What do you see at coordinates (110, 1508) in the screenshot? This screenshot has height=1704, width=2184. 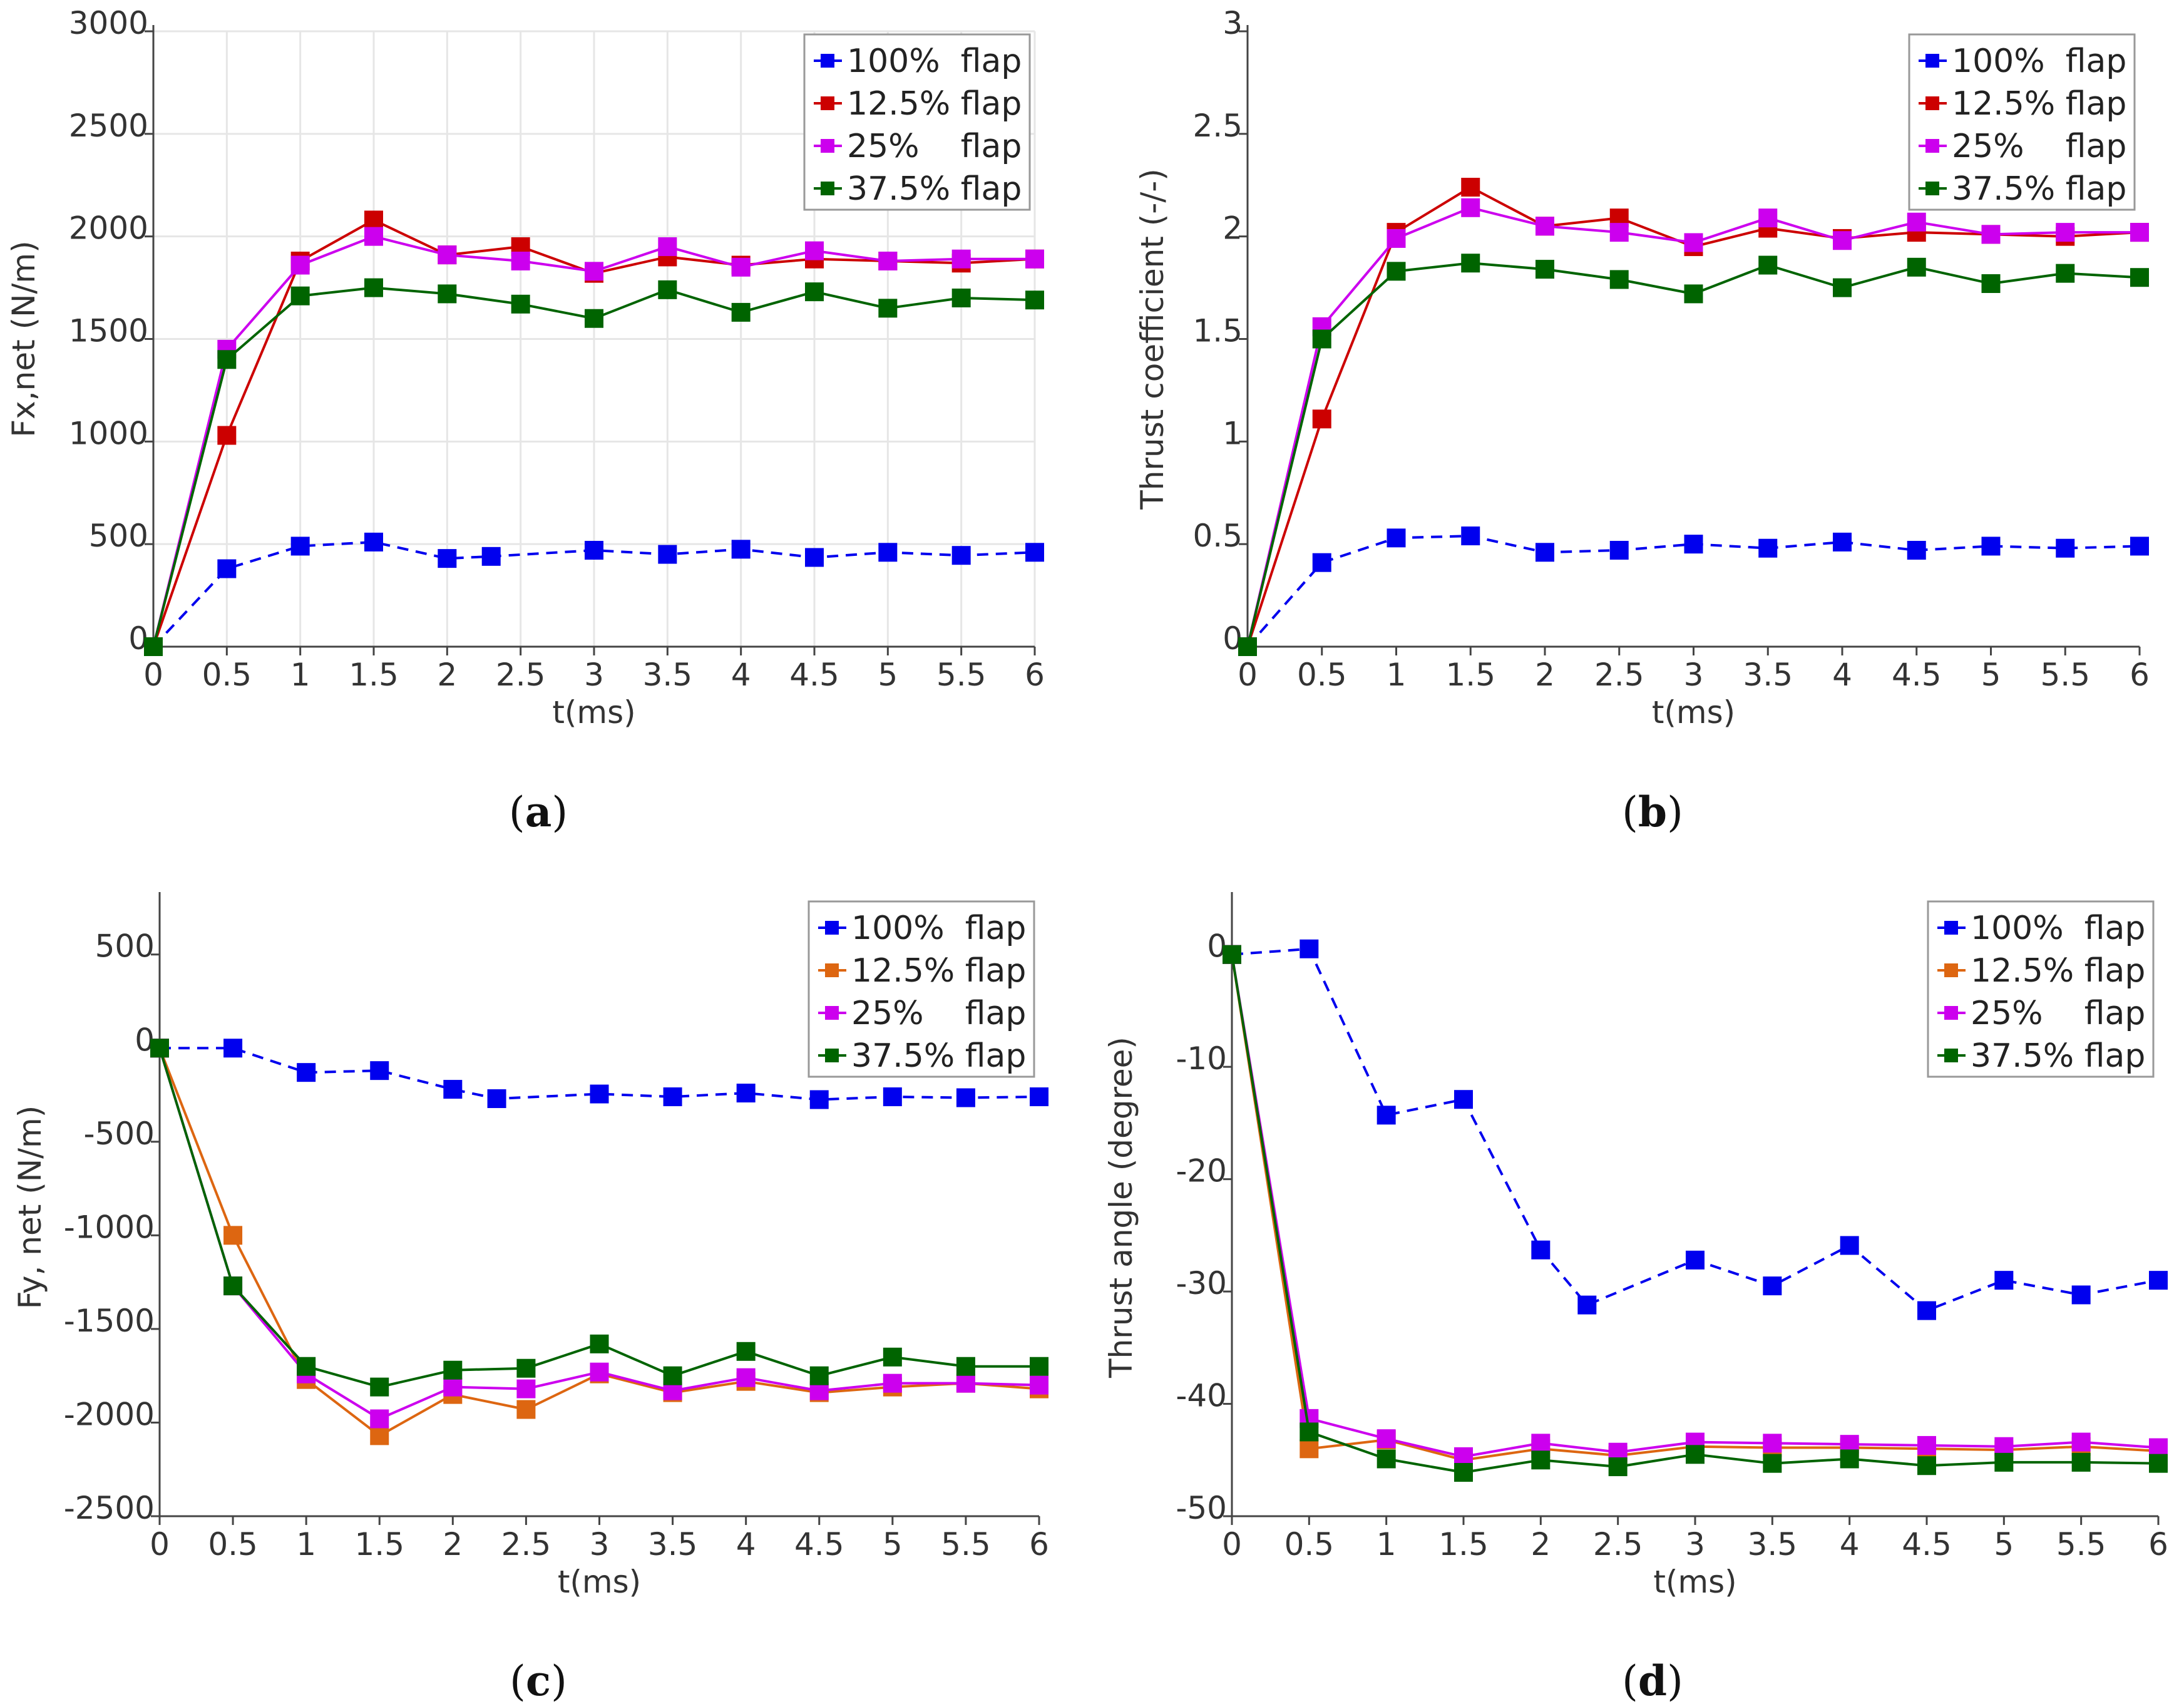 I see `y-tick-label: -2500` at bounding box center [110, 1508].